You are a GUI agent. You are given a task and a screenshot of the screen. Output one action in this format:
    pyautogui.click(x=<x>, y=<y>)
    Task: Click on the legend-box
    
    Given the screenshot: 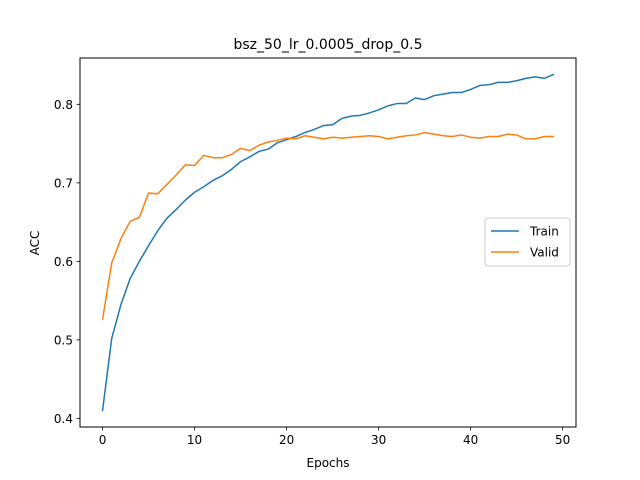 What is the action you would take?
    pyautogui.click(x=527, y=242)
    